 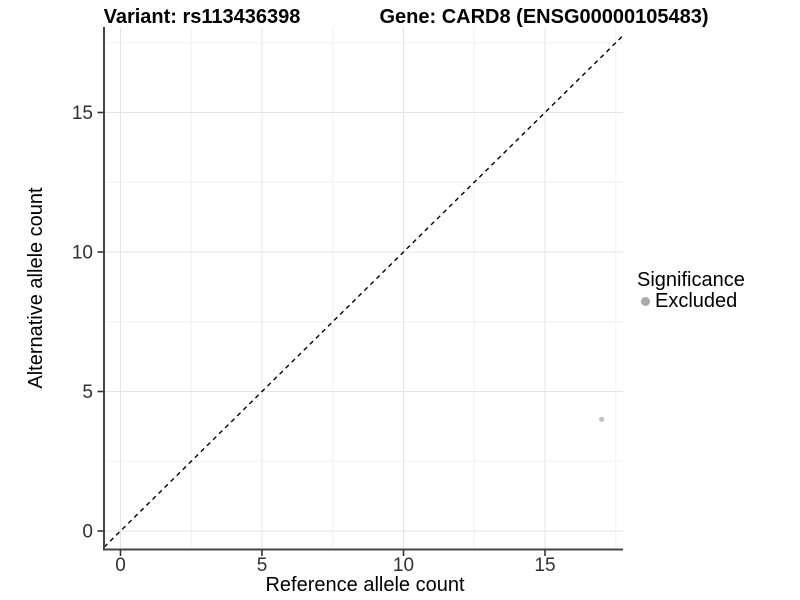 What do you see at coordinates (82, 253) in the screenshot?
I see `y-tick-label: 10` at bounding box center [82, 253].